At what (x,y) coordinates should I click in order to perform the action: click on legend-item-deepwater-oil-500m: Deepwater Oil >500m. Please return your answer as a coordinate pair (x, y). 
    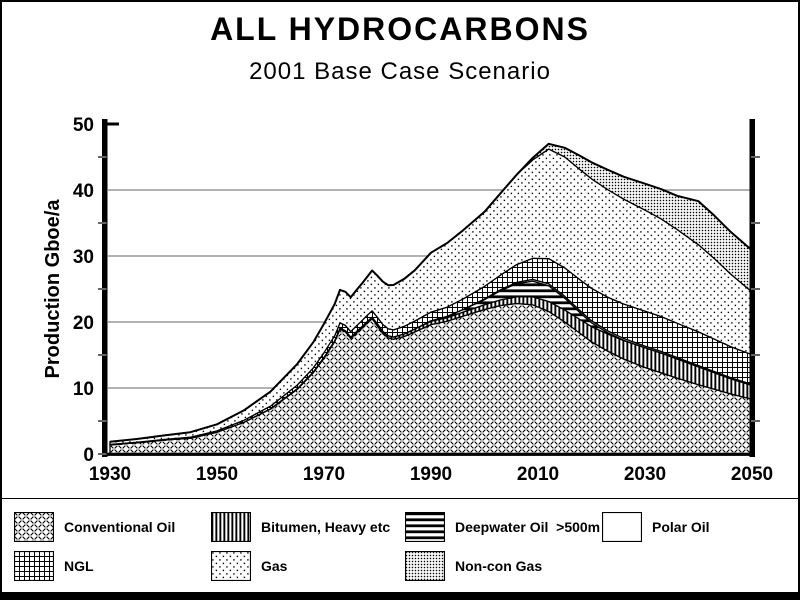
    Looking at the image, I should click on (502, 527).